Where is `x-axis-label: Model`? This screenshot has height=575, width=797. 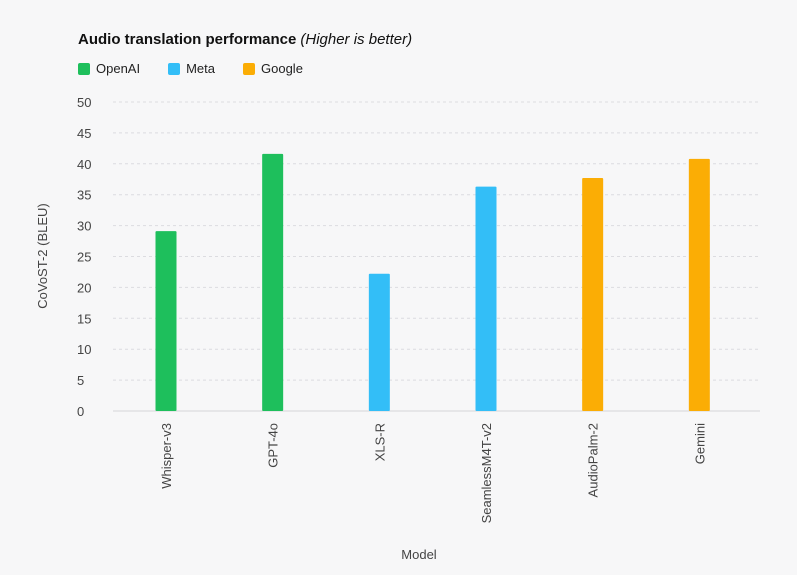 x-axis-label: Model is located at coordinates (419, 554).